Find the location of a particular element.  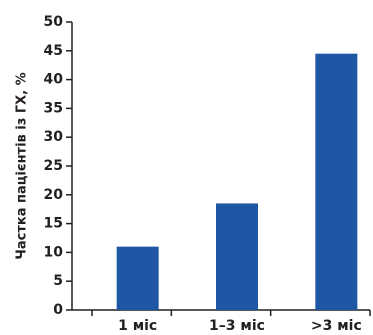

x-ticks: 1 міс 1–3 міс >3 міс is located at coordinates (231, 322).